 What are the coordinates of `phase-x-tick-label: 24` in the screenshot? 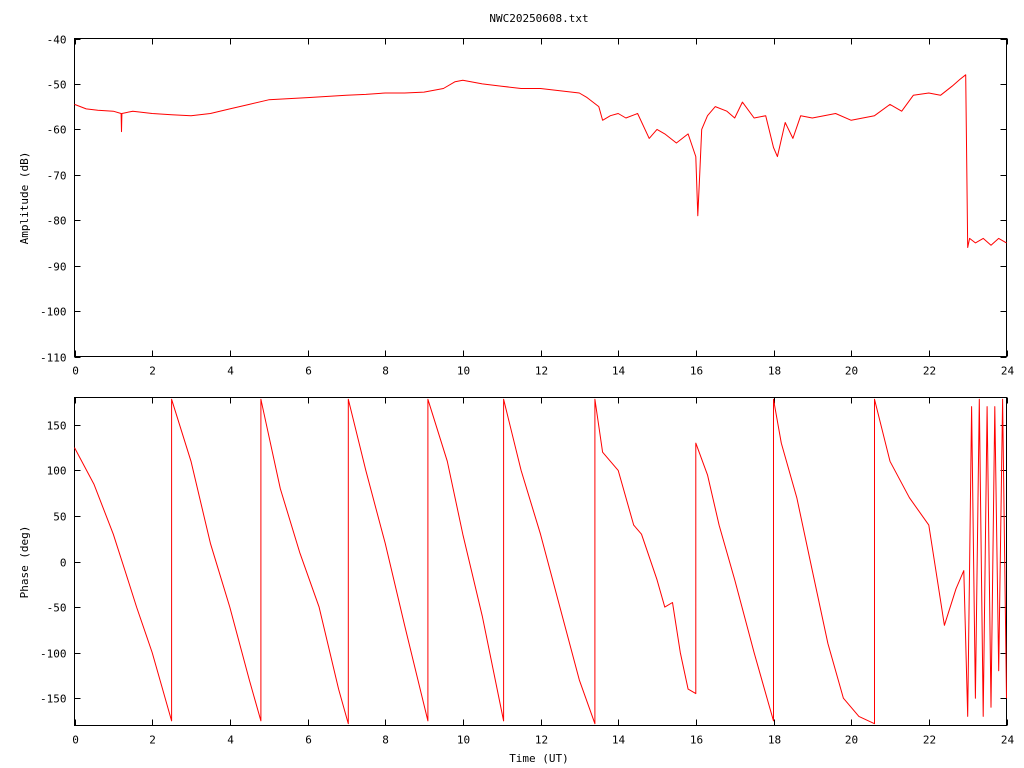 It's located at (1008, 740).